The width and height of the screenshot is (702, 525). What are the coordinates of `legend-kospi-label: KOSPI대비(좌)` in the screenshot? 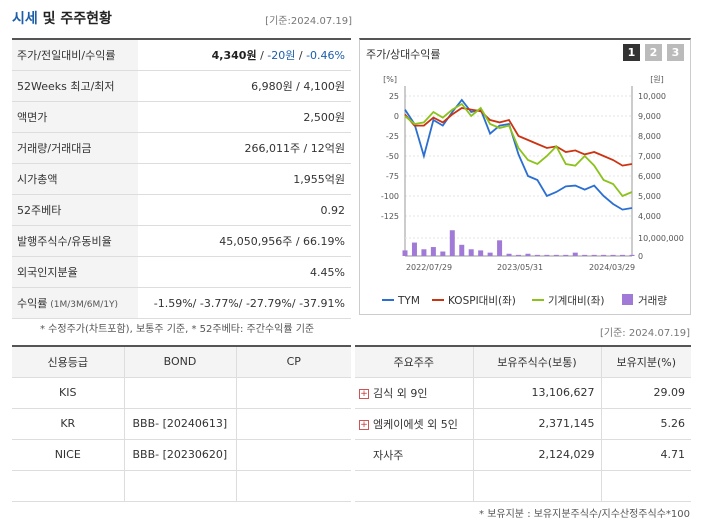 It's located at (482, 301).